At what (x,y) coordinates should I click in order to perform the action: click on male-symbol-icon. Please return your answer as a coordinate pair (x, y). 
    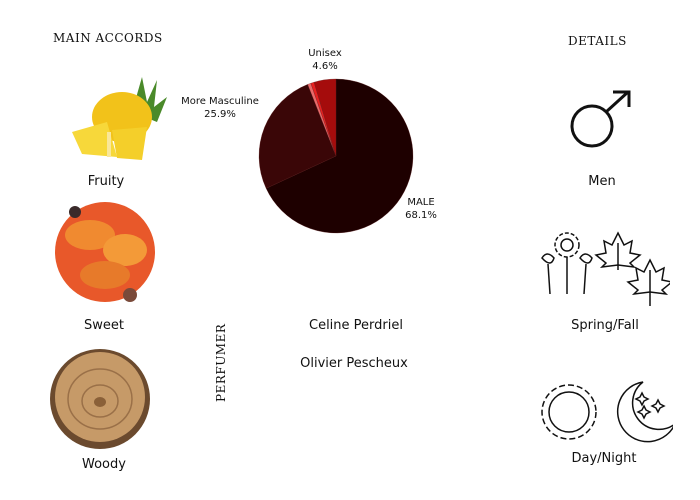
    Looking at the image, I should click on (600, 119).